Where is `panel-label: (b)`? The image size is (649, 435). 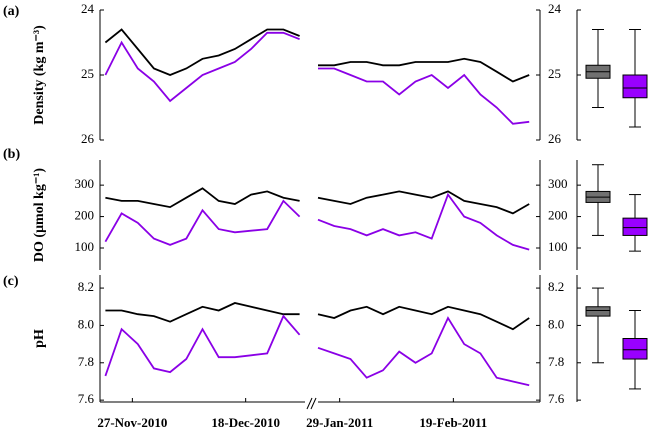 panel-label: (b) is located at coordinates (11, 154).